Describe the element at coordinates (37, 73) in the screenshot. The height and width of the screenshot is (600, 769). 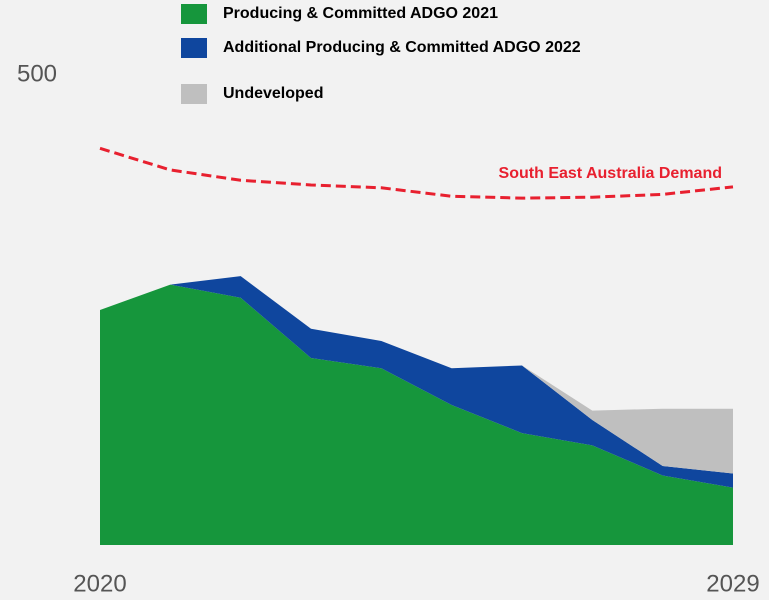
I see `y-tick-label: 500` at that location.